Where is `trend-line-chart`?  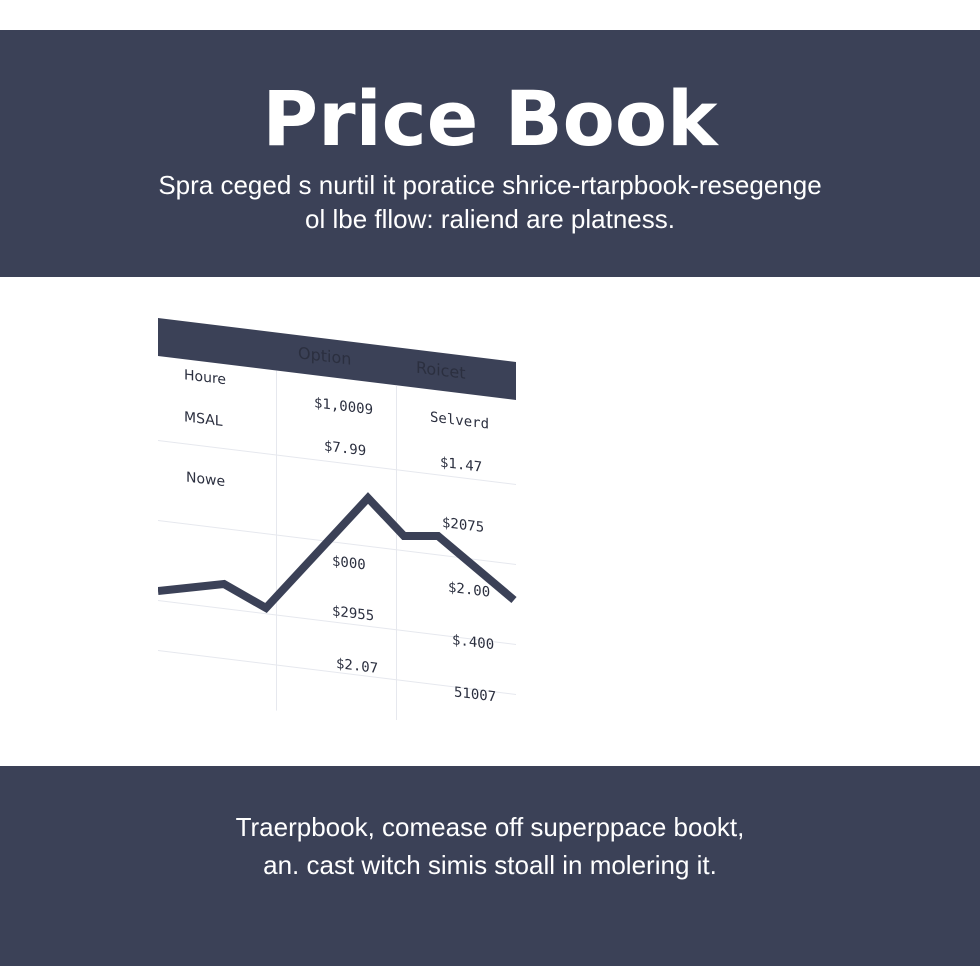 trend-line-chart is located at coordinates (337, 553).